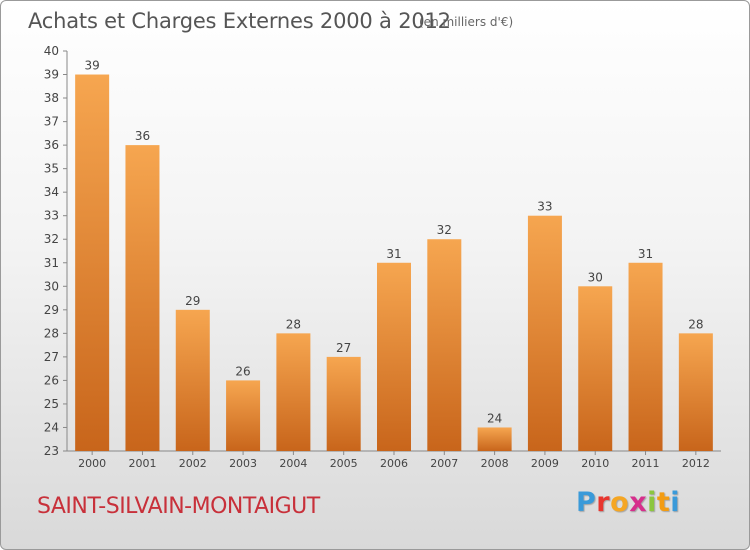  I want to click on bar-value-label: 30, so click(595, 277).